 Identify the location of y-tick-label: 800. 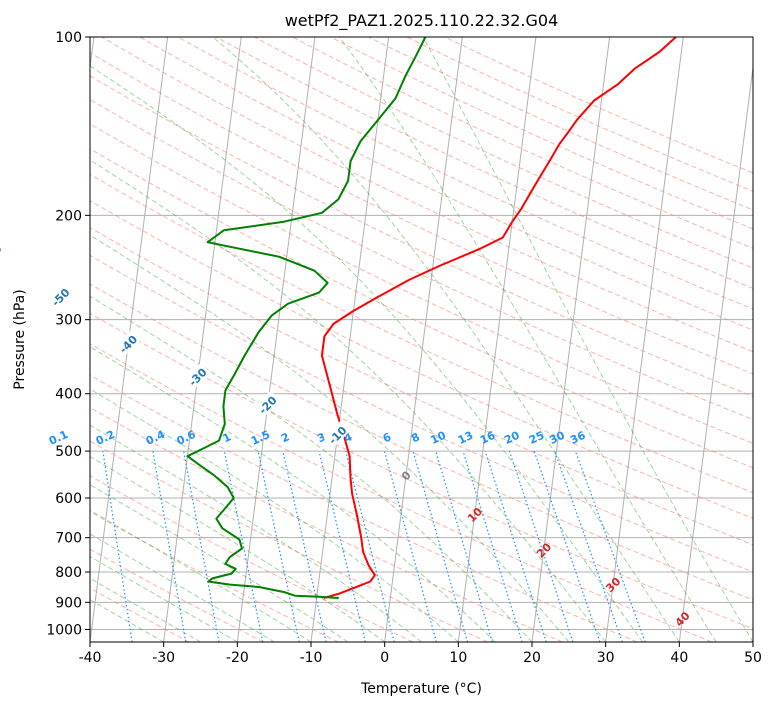
(68, 573).